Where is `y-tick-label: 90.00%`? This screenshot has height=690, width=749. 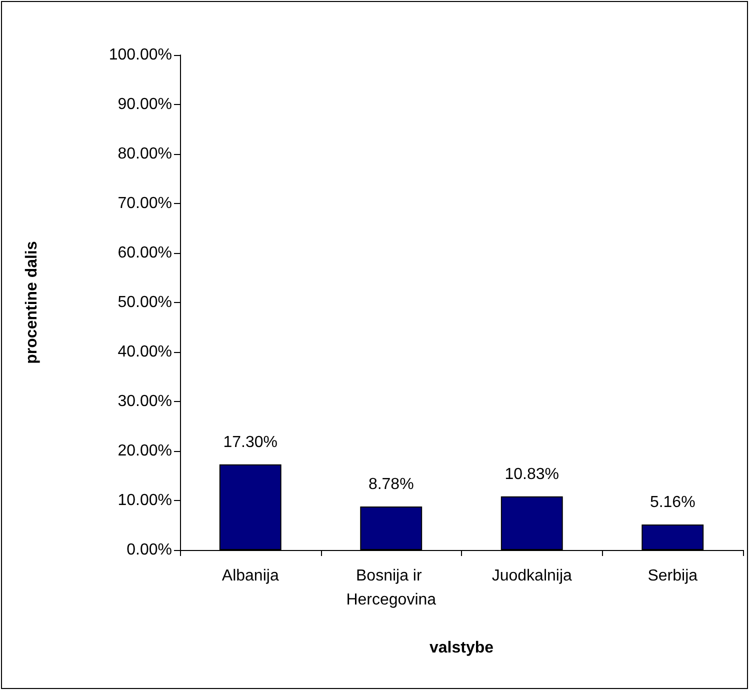 y-tick-label: 90.00% is located at coordinates (145, 104).